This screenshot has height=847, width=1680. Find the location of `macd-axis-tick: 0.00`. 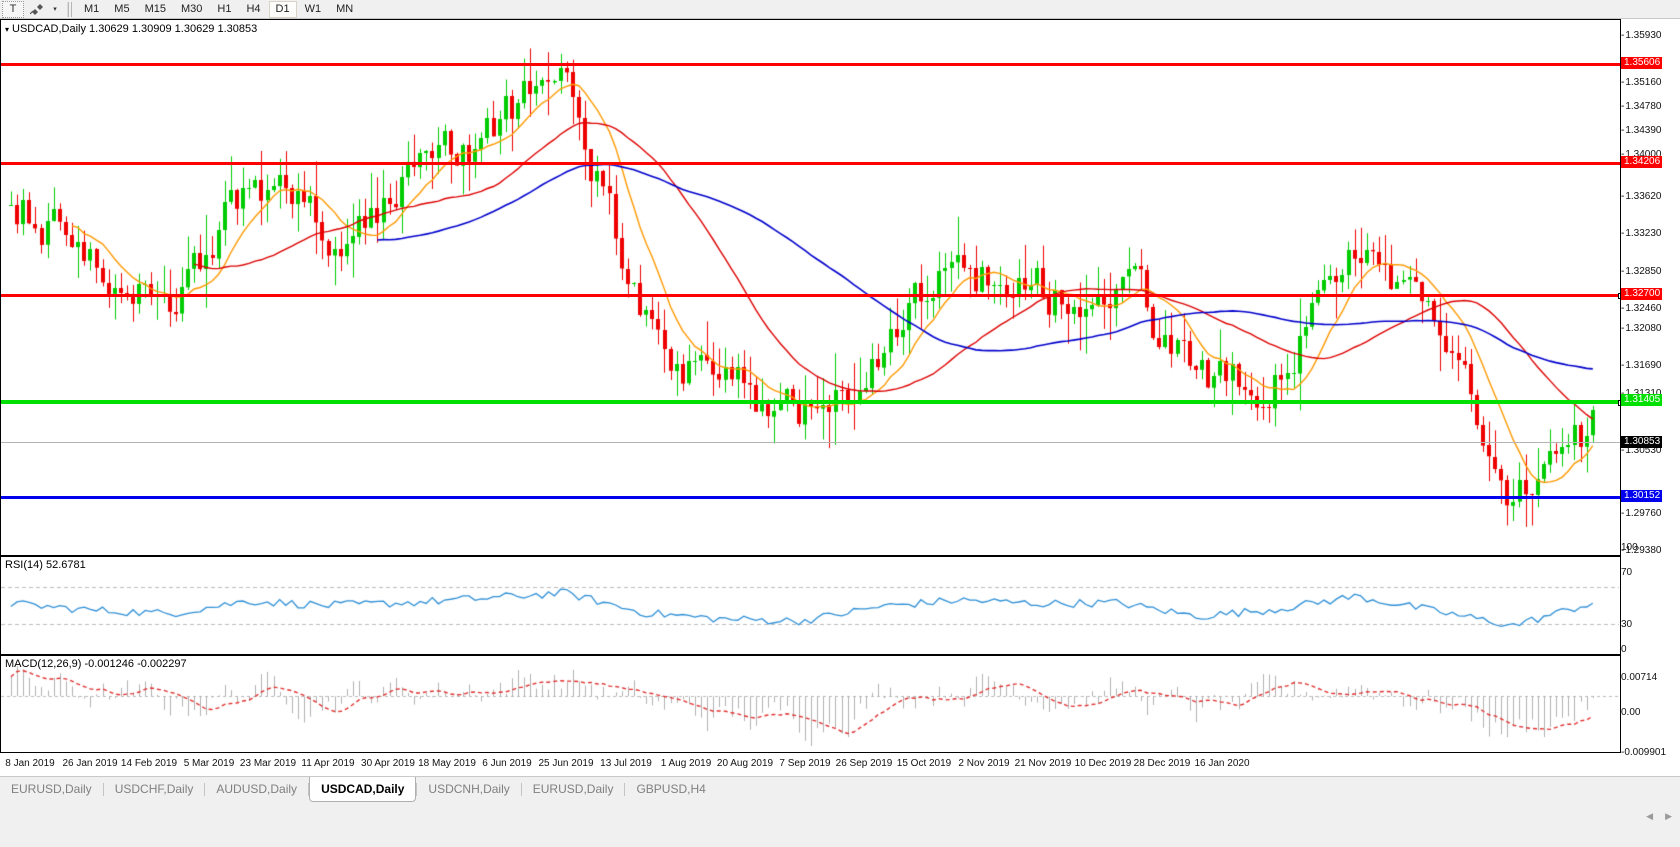

macd-axis-tick: 0.00 is located at coordinates (1630, 713).